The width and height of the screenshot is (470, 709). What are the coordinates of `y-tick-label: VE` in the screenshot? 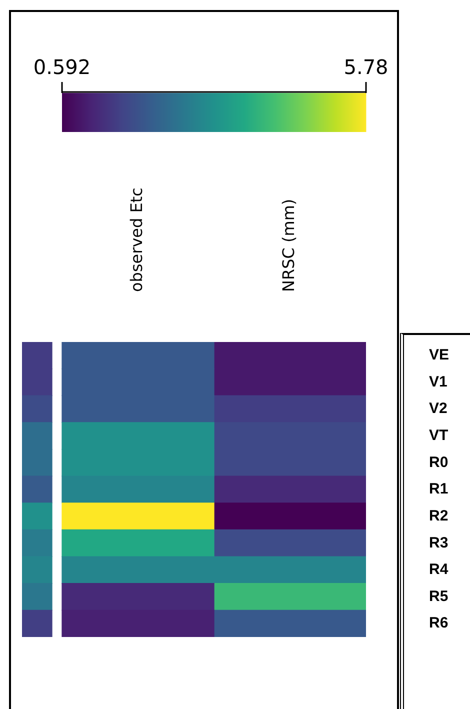 It's located at (439, 355).